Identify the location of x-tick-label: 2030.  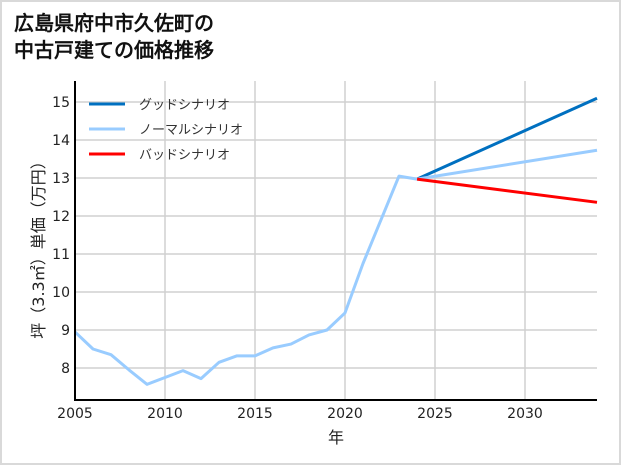
(525, 414).